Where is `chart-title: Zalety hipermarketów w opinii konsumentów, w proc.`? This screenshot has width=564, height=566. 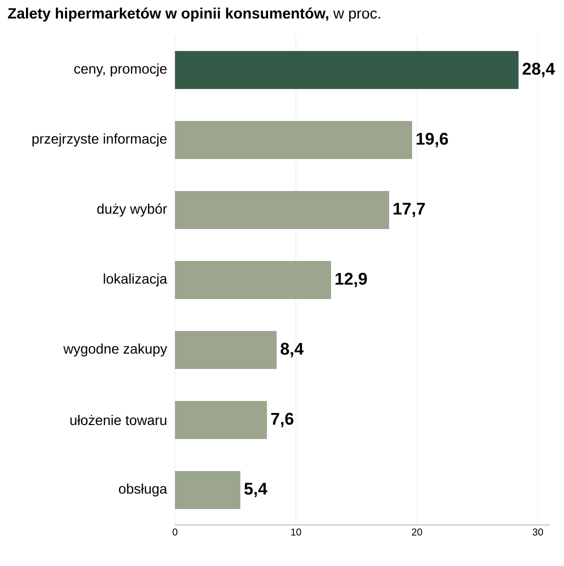
chart-title: Zalety hipermarketów w opinii konsumentów, w proc. is located at coordinates (194, 15).